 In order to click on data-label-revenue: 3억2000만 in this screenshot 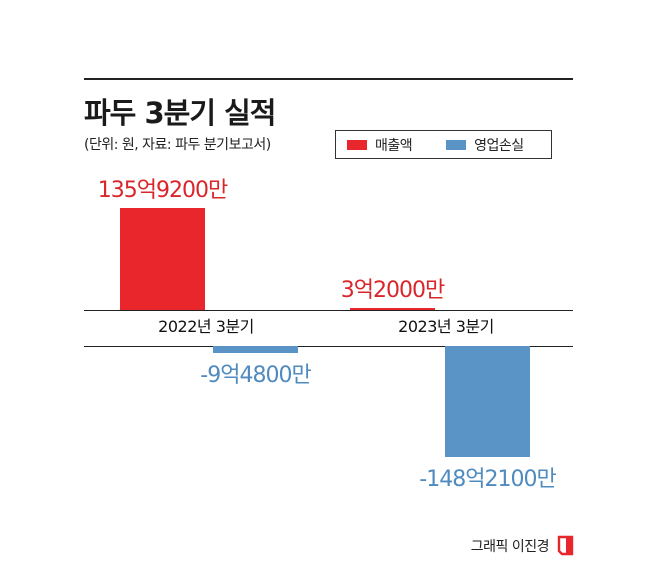, I will do `click(392, 290)`.